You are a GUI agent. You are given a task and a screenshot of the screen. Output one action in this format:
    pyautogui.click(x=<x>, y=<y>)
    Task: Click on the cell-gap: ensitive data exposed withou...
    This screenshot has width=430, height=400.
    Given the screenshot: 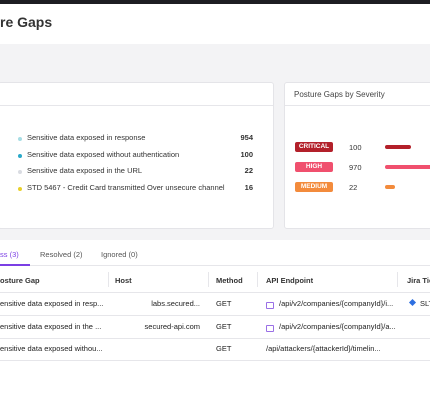 What is the action you would take?
    pyautogui.click(x=51, y=348)
    